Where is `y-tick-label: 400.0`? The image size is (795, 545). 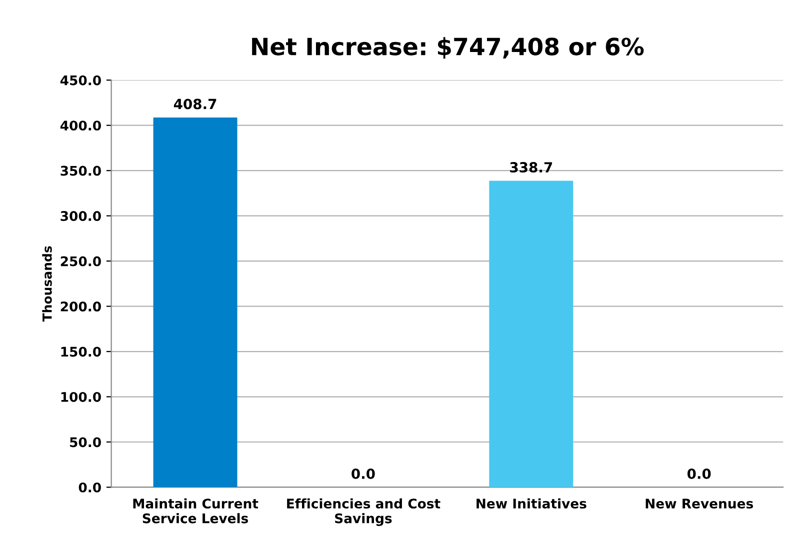
y-tick-label: 400.0 is located at coordinates (80, 125).